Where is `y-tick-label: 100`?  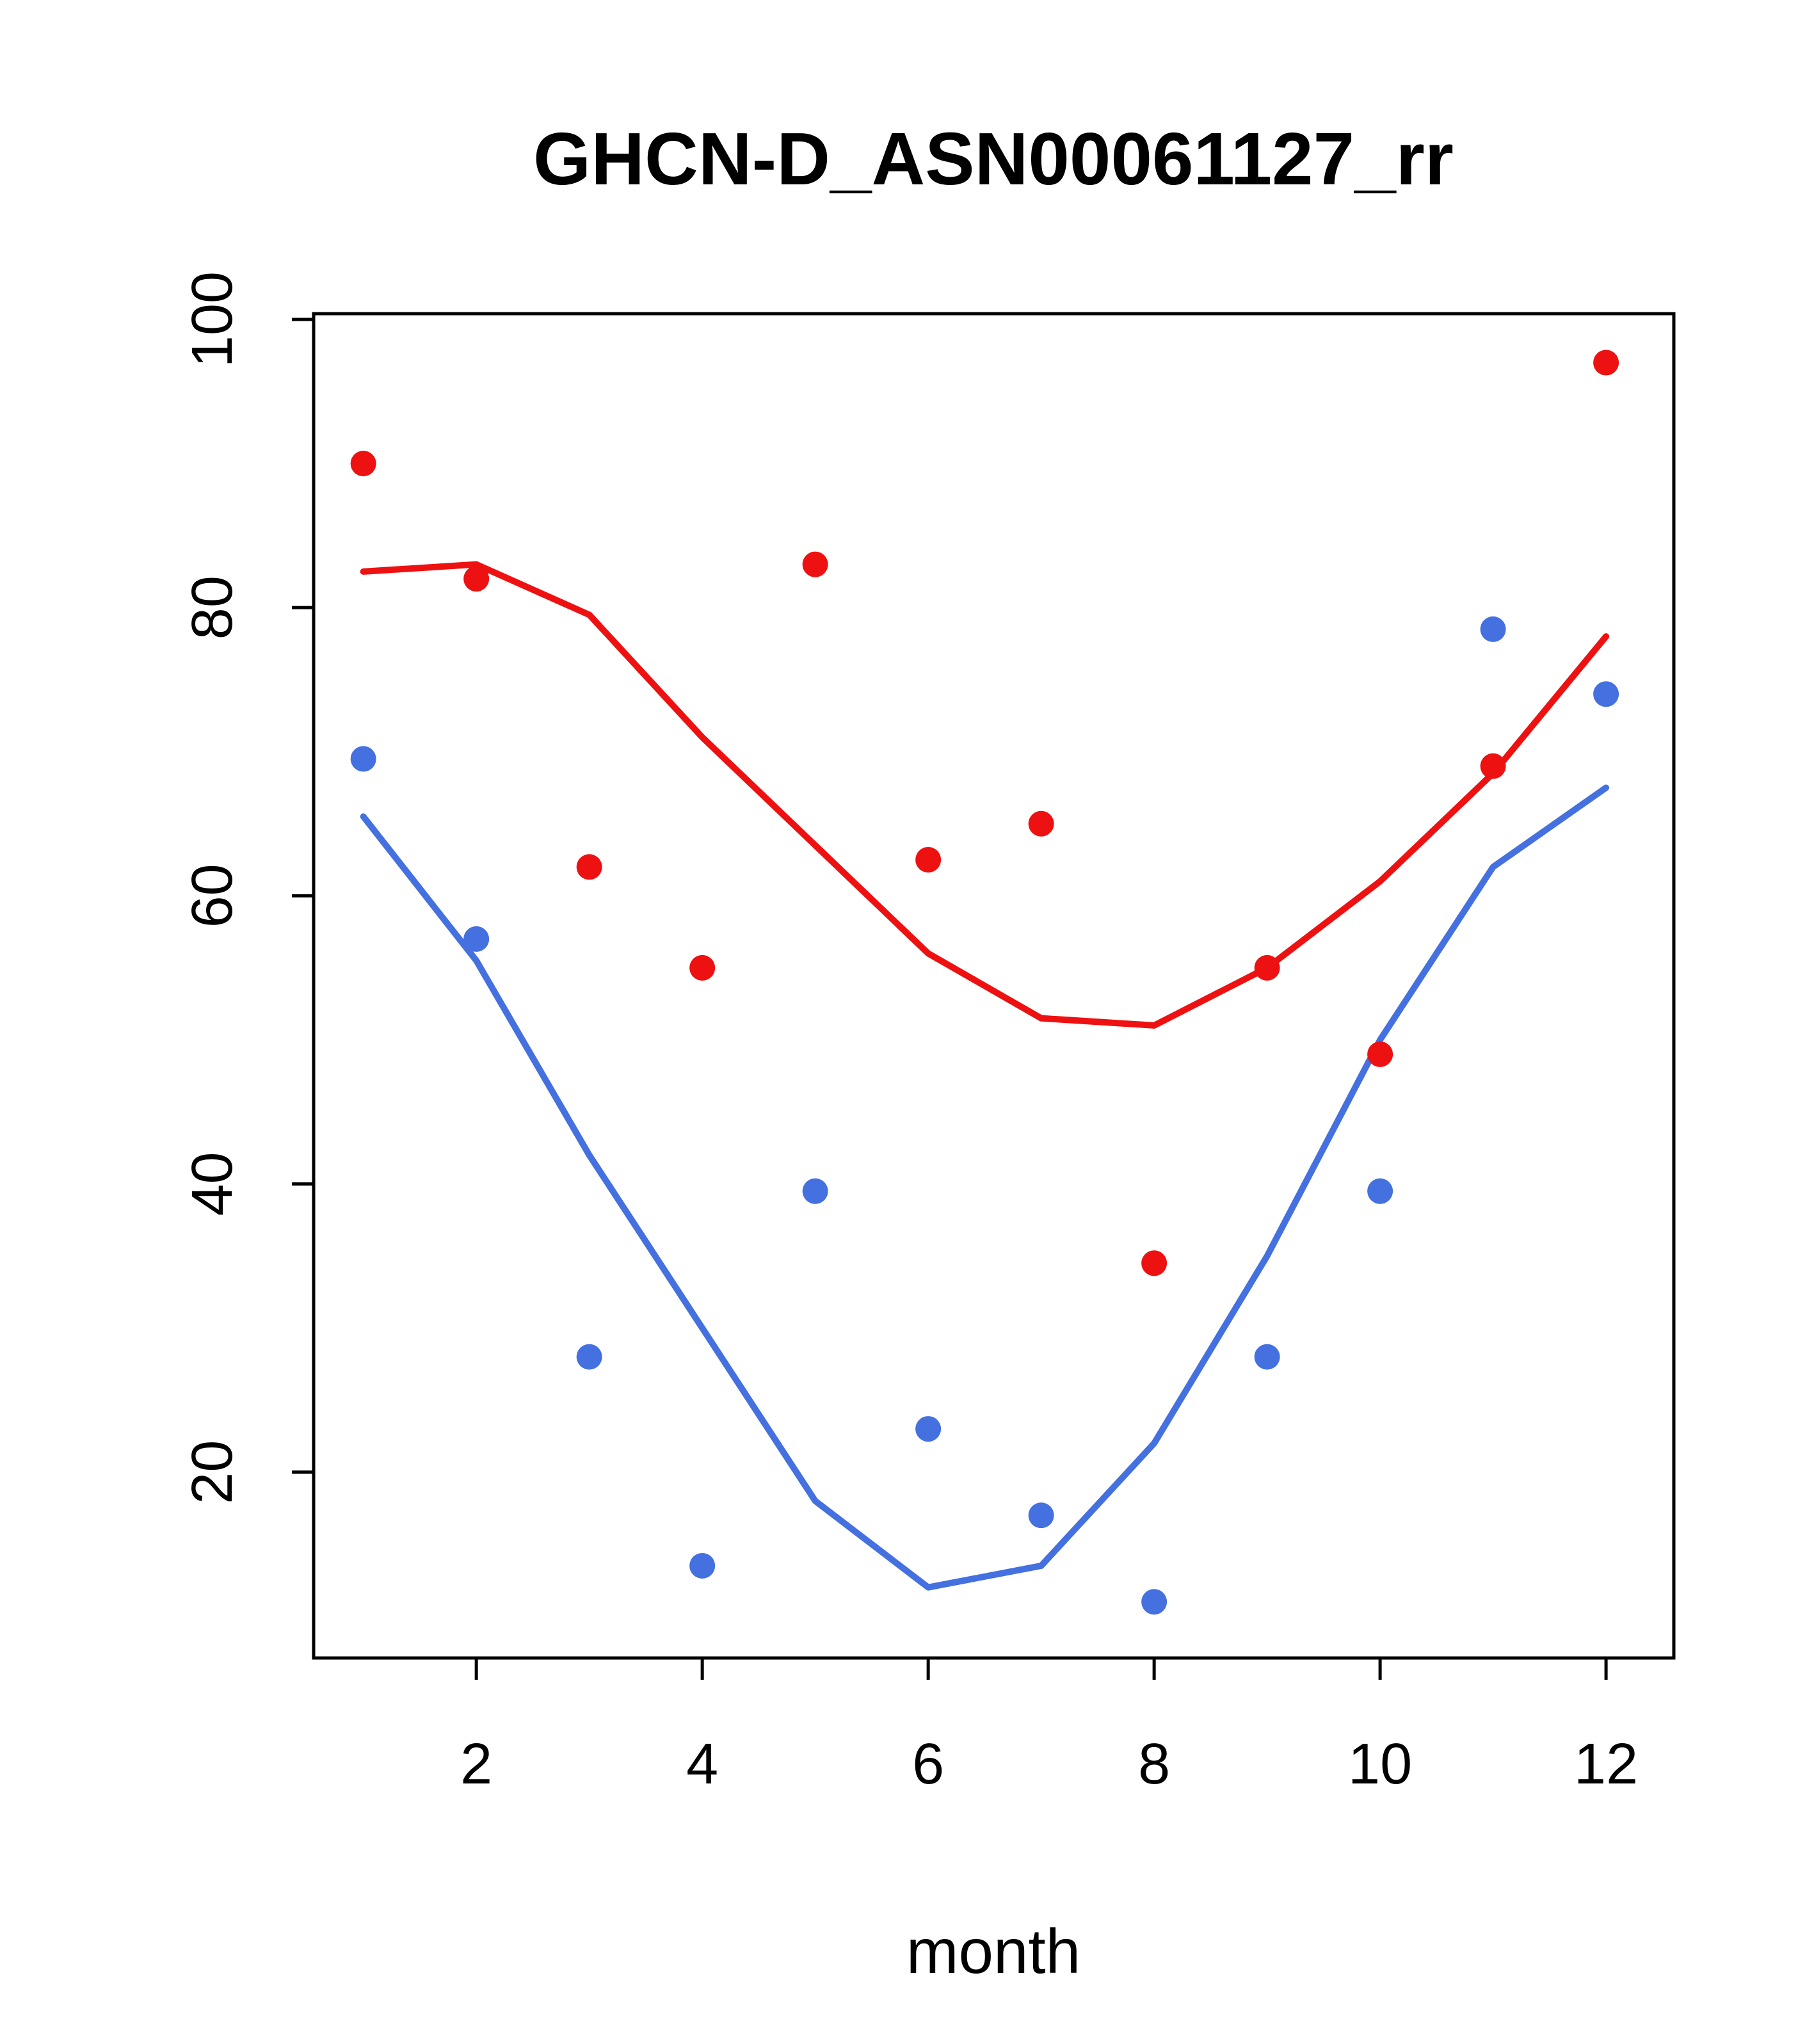
y-tick-label: 100 is located at coordinates (213, 319).